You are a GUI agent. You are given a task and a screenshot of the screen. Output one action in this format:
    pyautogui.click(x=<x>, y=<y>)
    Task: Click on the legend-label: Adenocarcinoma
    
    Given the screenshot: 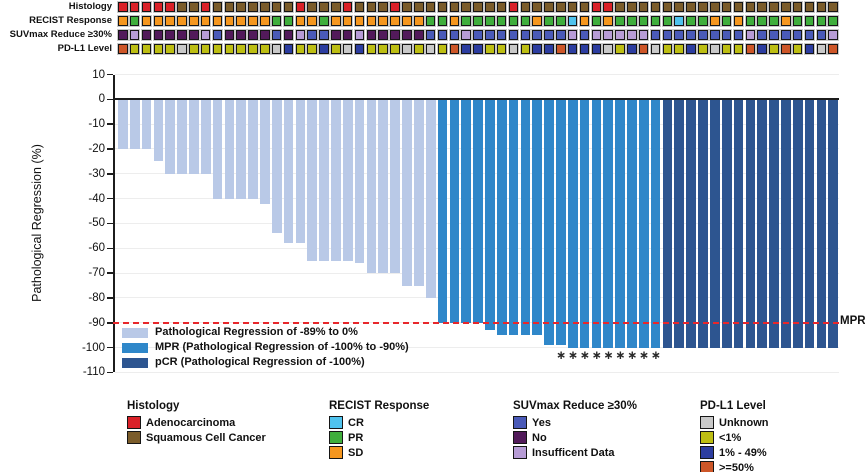 What is the action you would take?
    pyautogui.click(x=191, y=422)
    